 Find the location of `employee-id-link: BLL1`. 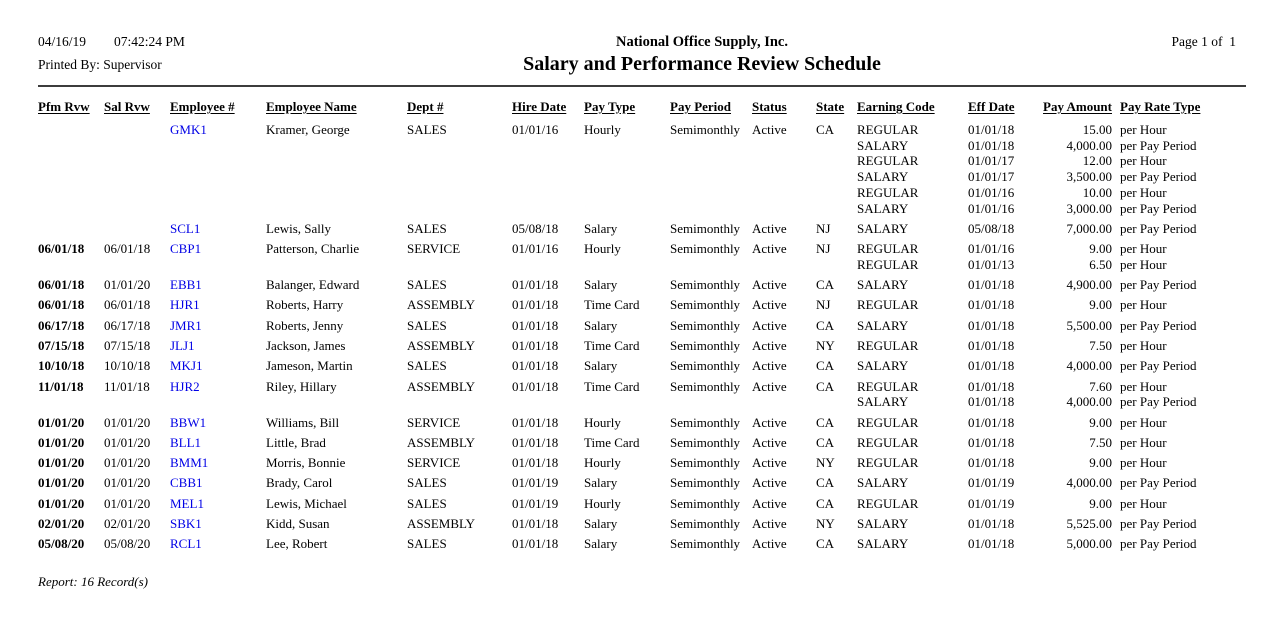

employee-id-link: BLL1 is located at coordinates (186, 442).